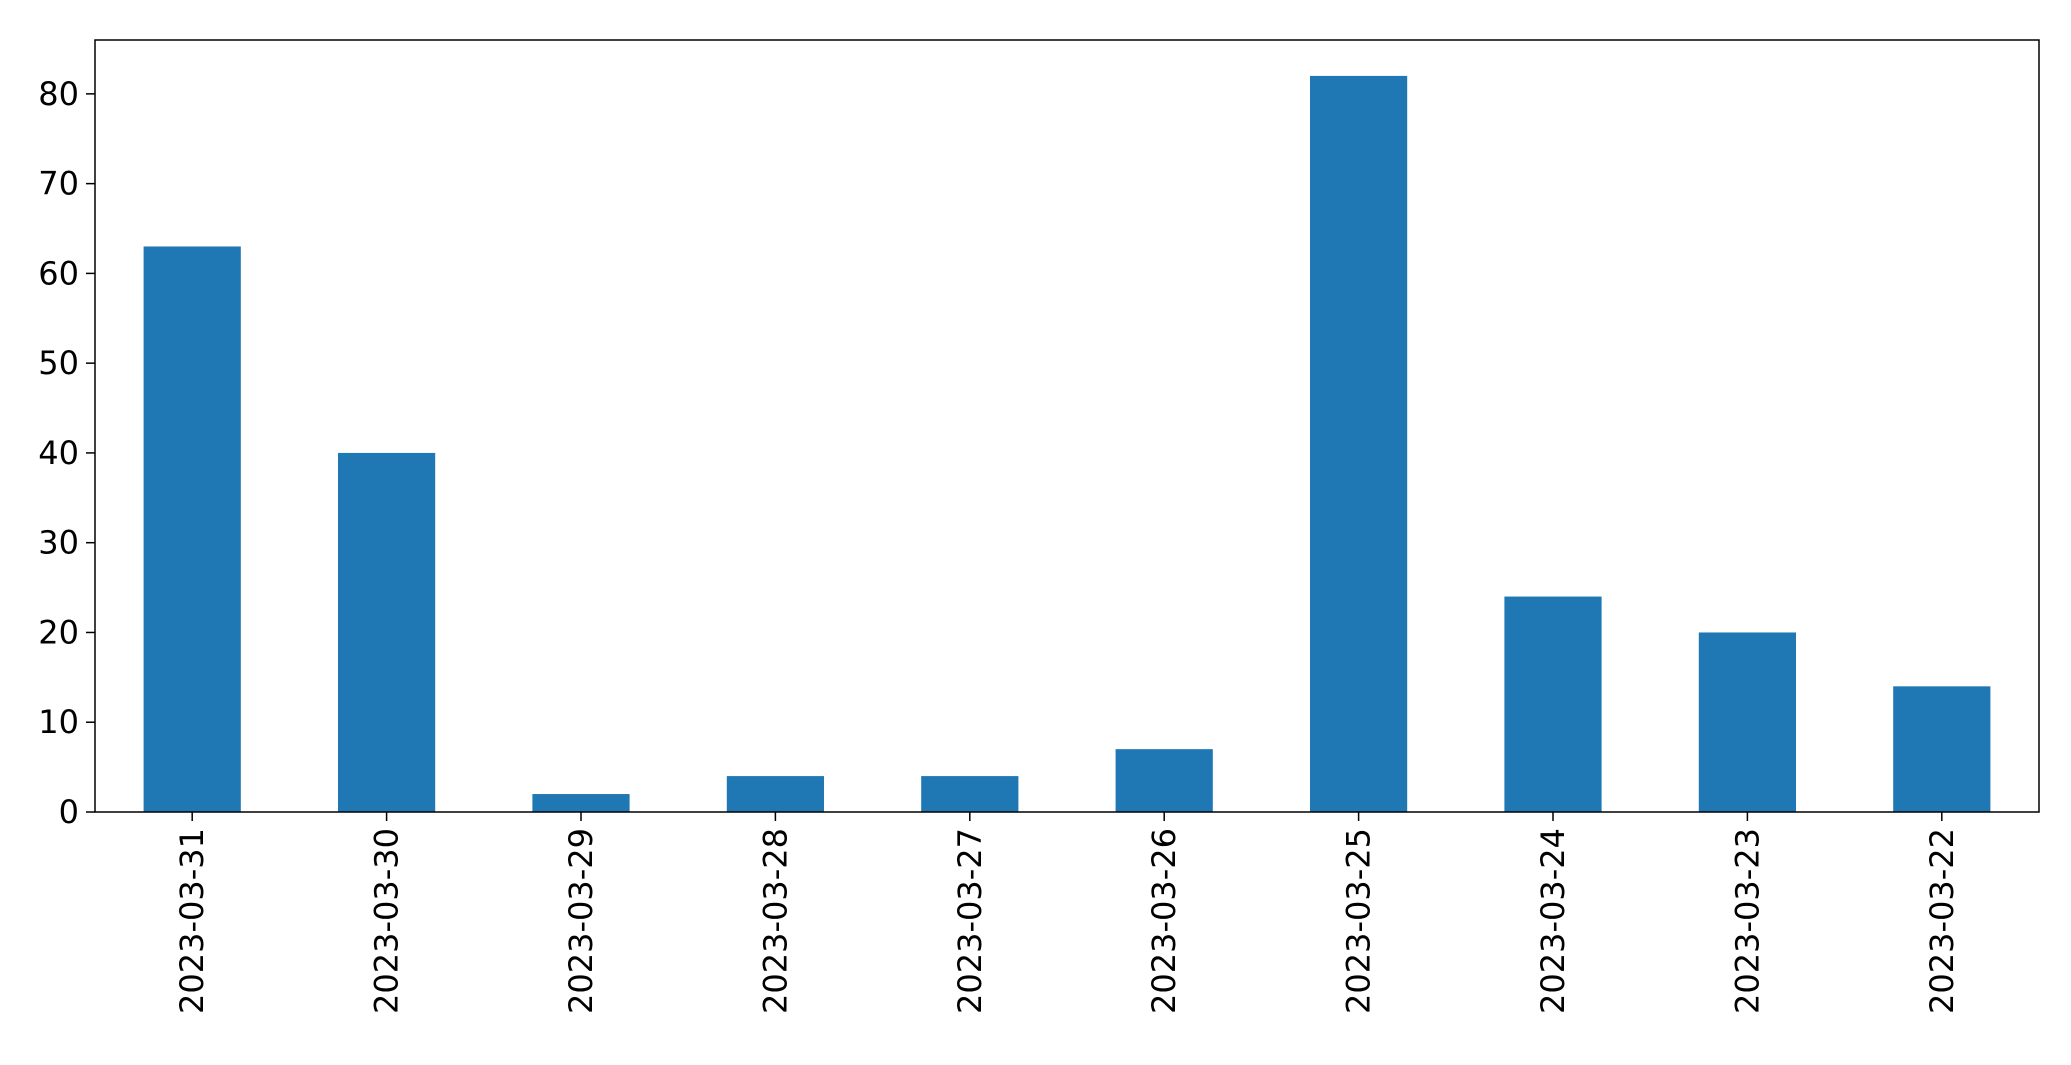 This screenshot has width=2071, height=1065. Describe the element at coordinates (1553, 921) in the screenshot. I see `x-tick-label-2023-03-24: 2023-03-24` at that location.